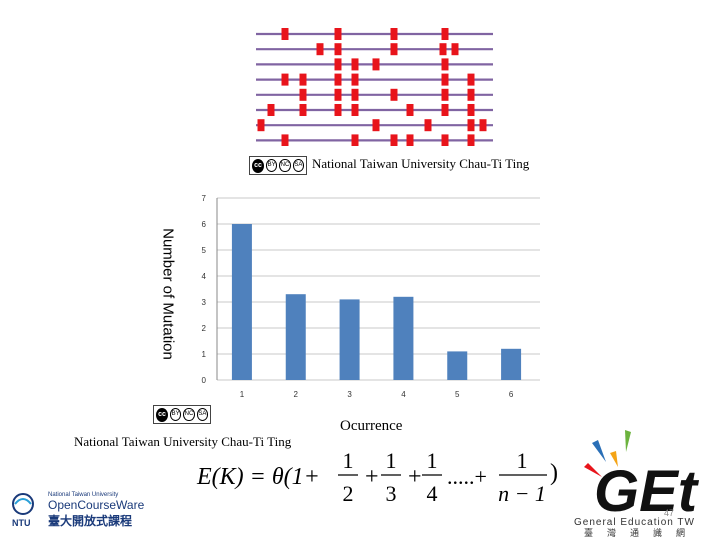 The height and width of the screenshot is (540, 720). Describe the element at coordinates (90, 520) in the screenshot. I see `ntu-cn-text: 臺大開放式課程` at that location.